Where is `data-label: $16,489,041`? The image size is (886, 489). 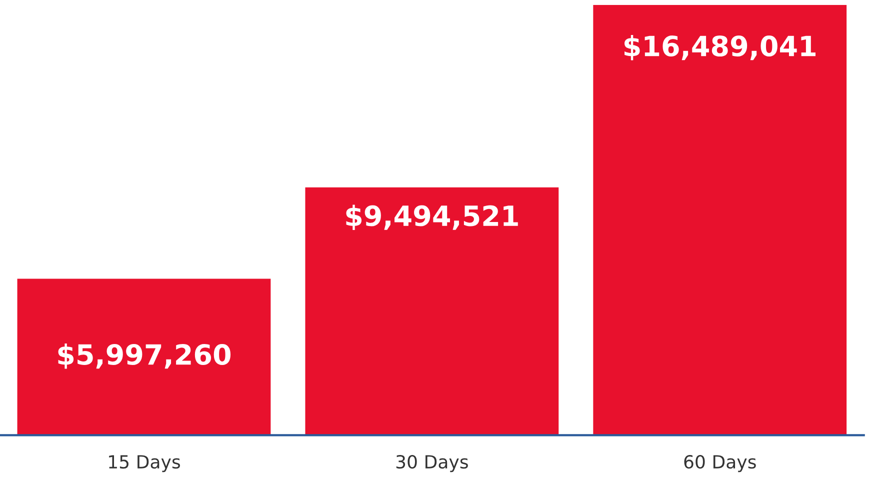
data-label: $16,489,041 is located at coordinates (720, 47).